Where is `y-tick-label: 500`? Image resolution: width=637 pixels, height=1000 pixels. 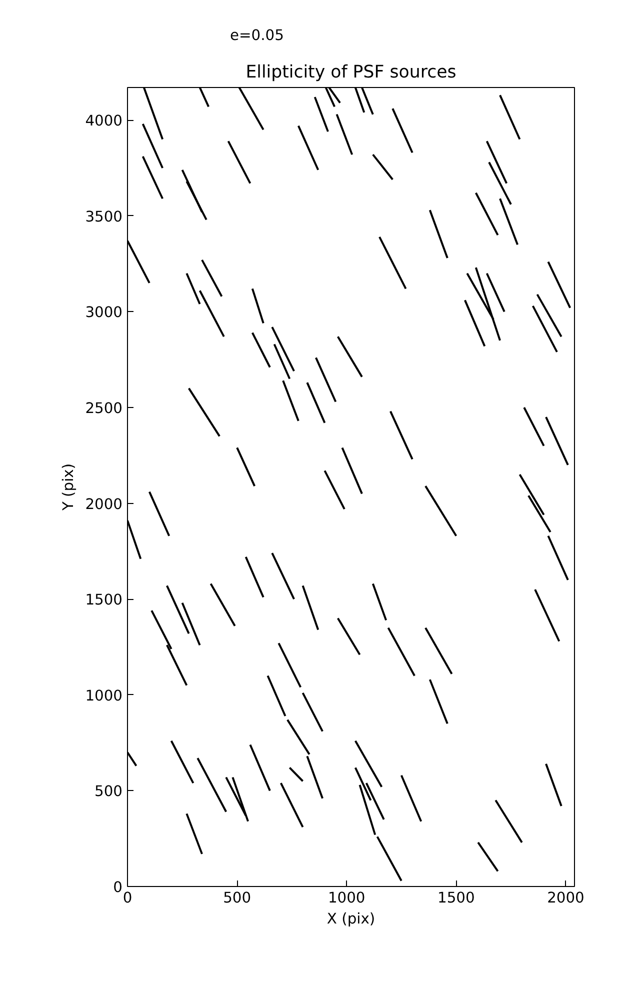 y-tick-label: 500 is located at coordinates (108, 791).